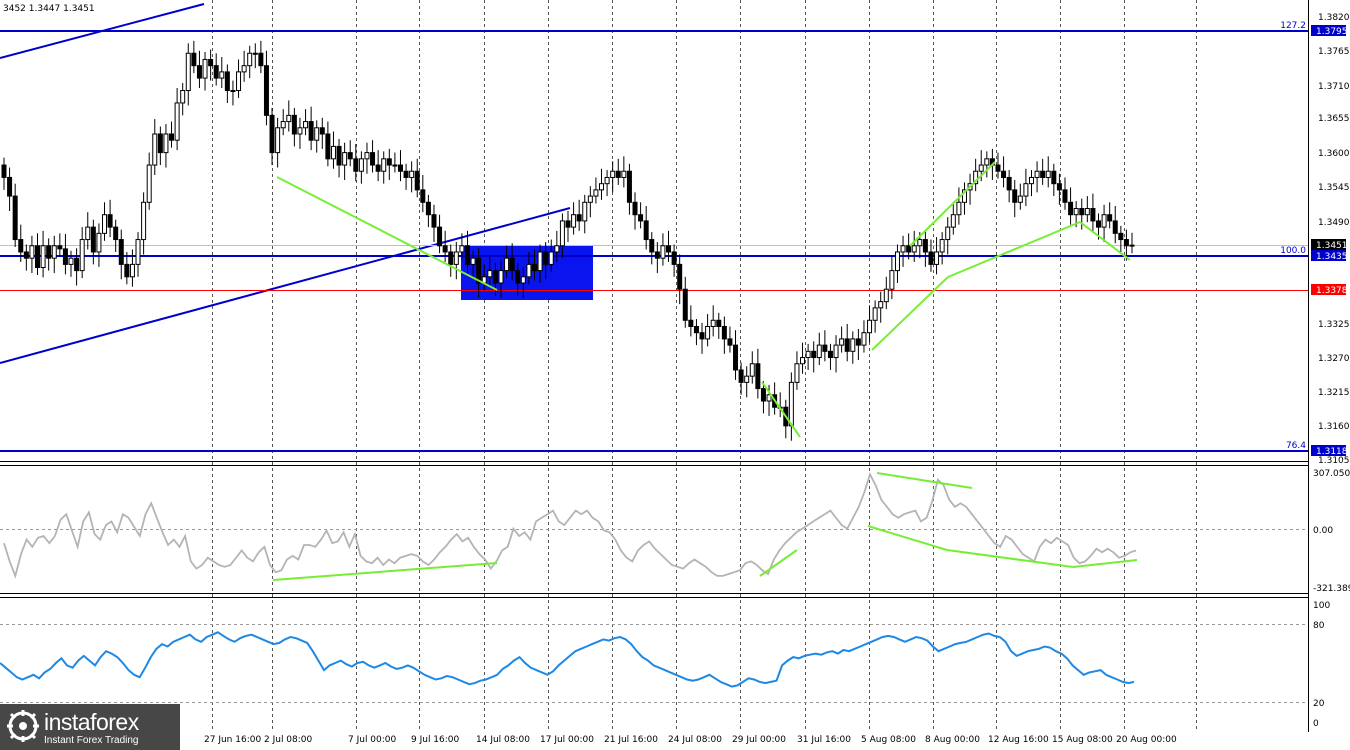 This screenshot has width=1350, height=750. What do you see at coordinates (705, 526) in the screenshot?
I see `cci-divergence-lines` at bounding box center [705, 526].